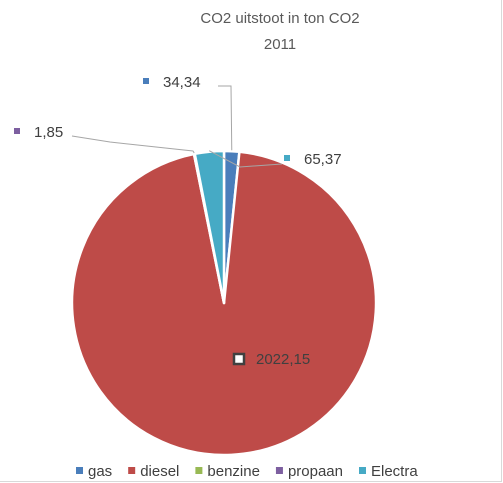 The height and width of the screenshot is (483, 503). Describe the element at coordinates (225, 118) in the screenshot. I see `leader-line-gas` at that location.